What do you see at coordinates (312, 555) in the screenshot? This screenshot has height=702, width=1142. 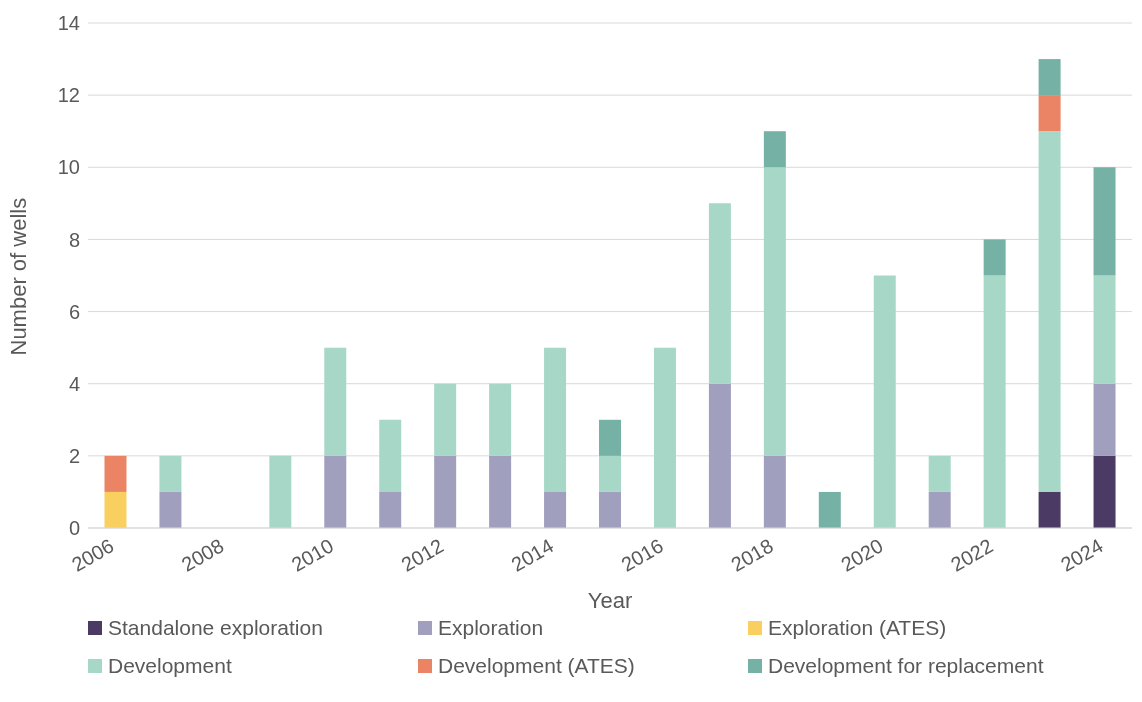 I see `x-tick-label: 2010` at bounding box center [312, 555].